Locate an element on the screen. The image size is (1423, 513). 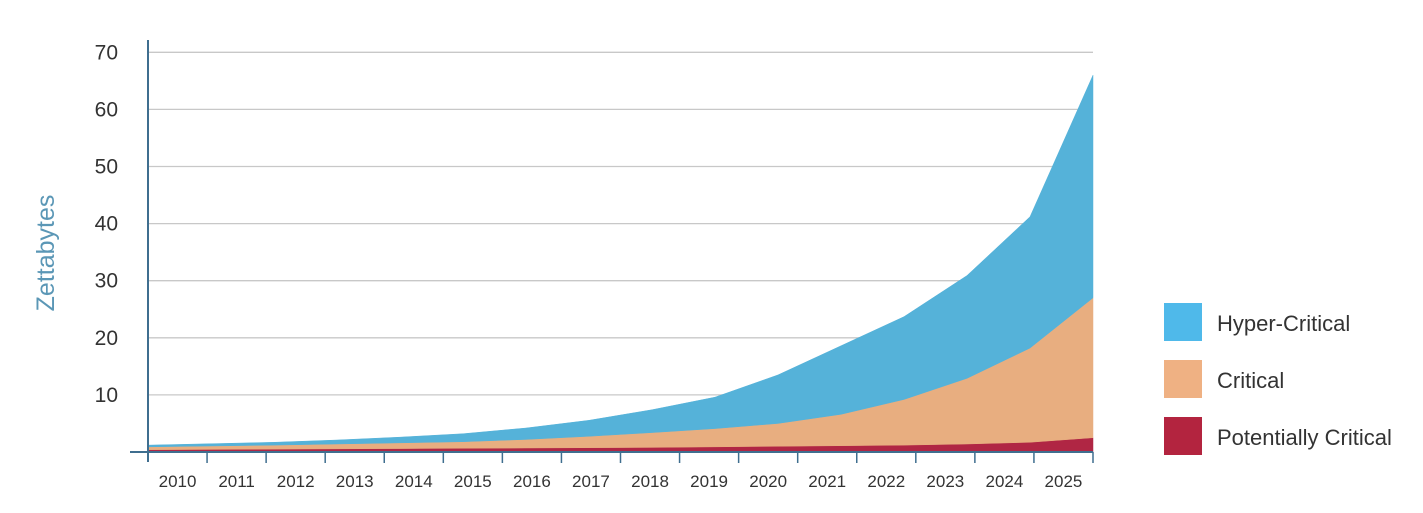
x-tick-label: 2018 is located at coordinates (650, 481).